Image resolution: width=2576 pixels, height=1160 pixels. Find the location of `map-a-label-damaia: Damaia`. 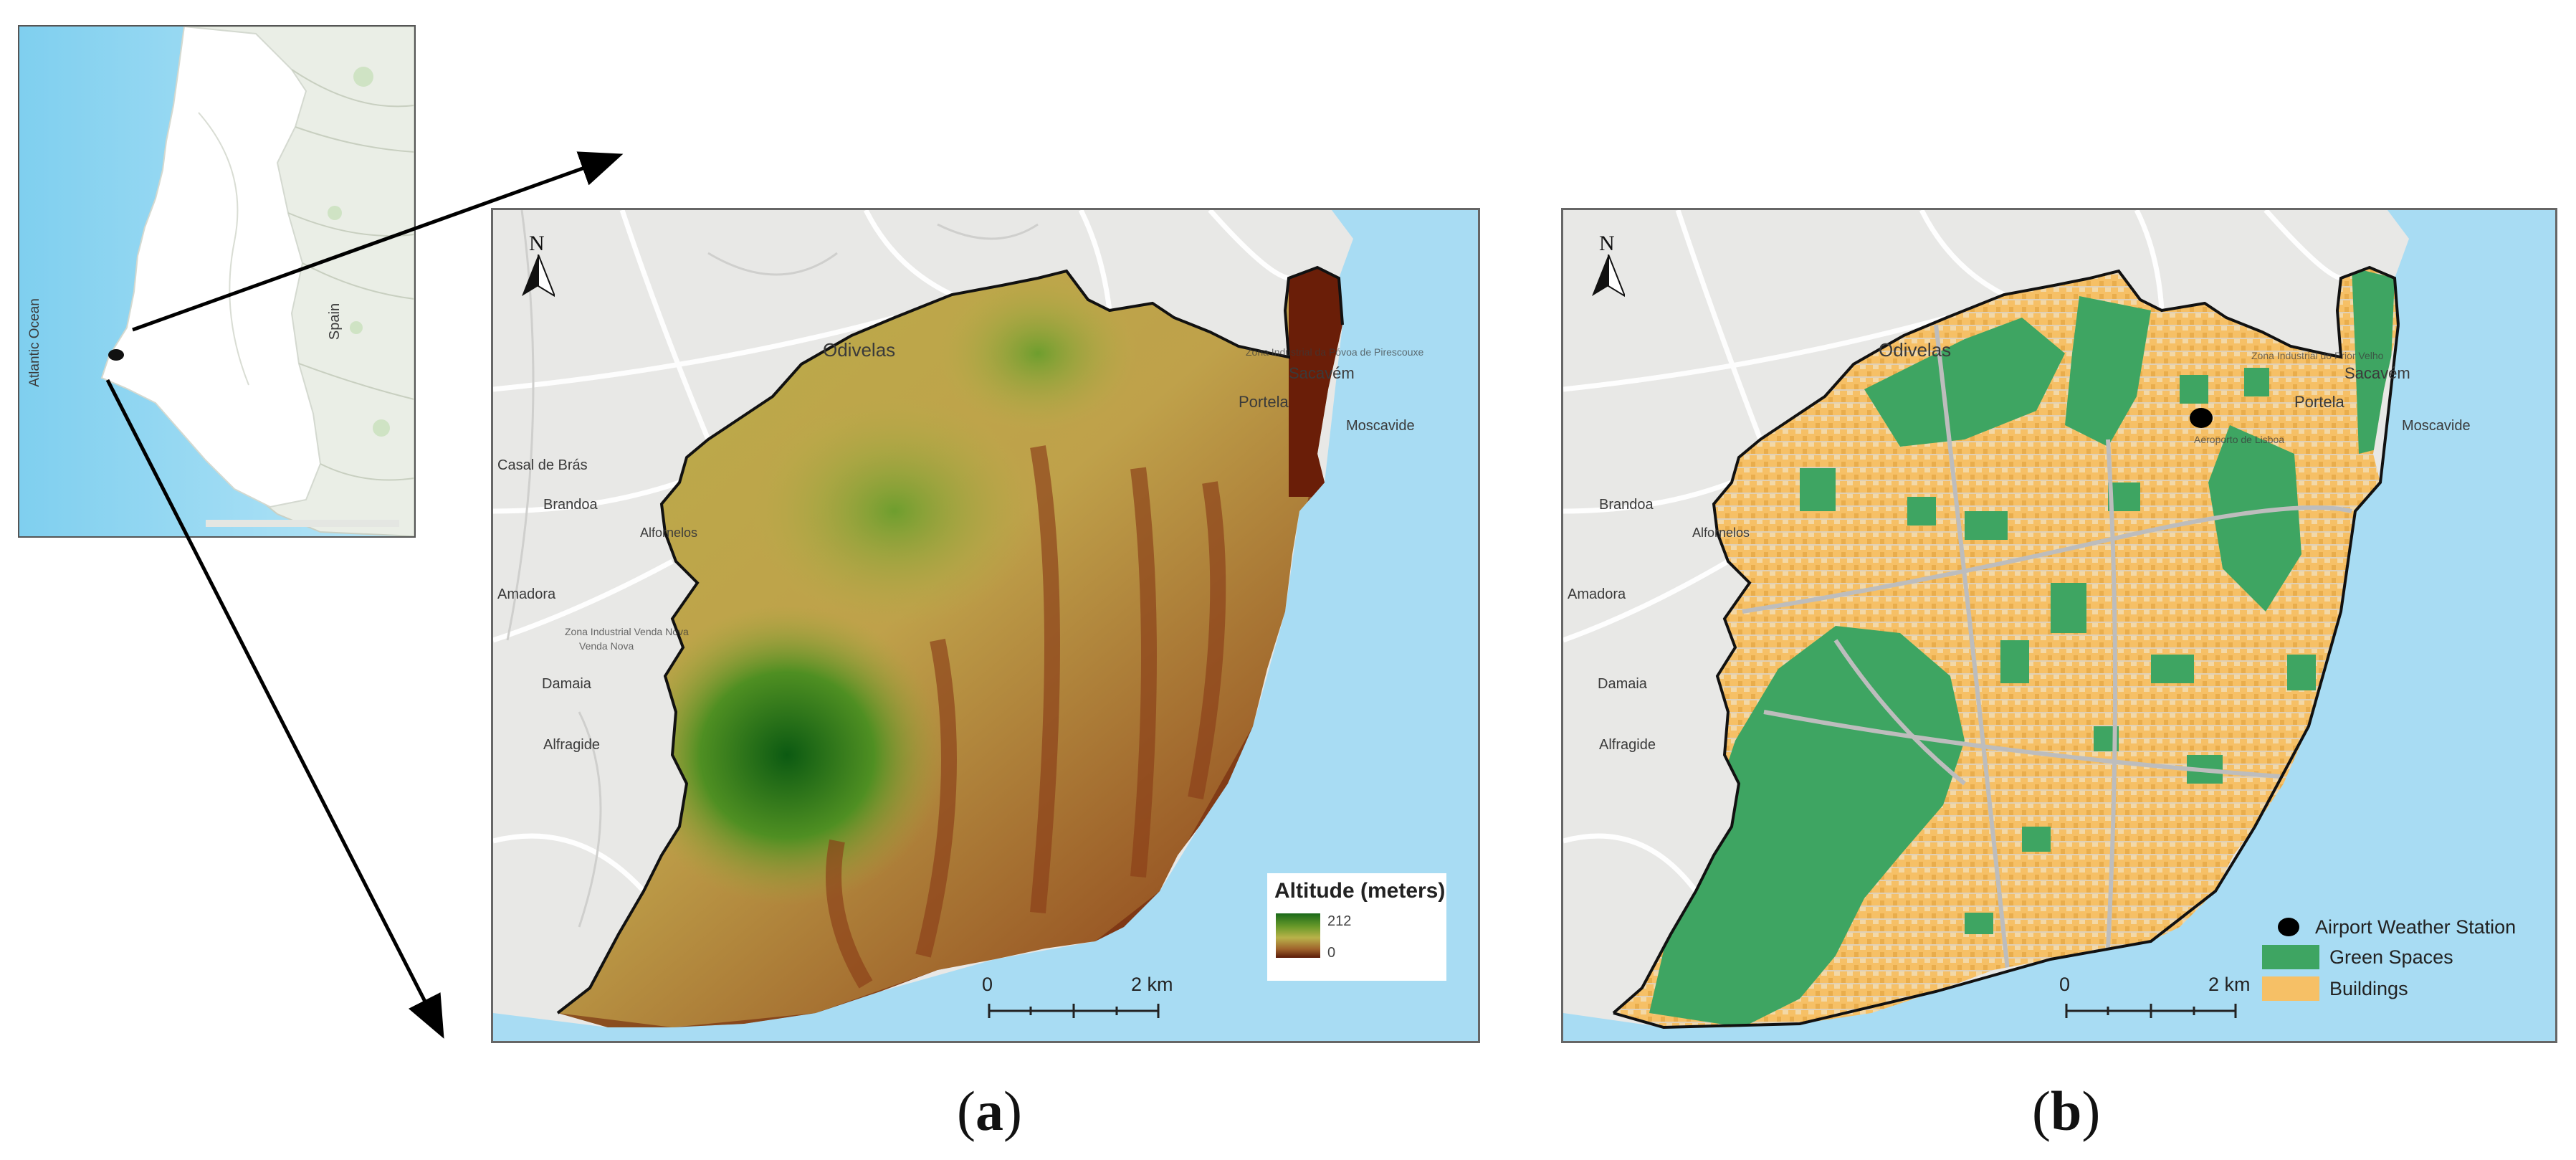

map-a-label-damaia: Damaia is located at coordinates (566, 684).